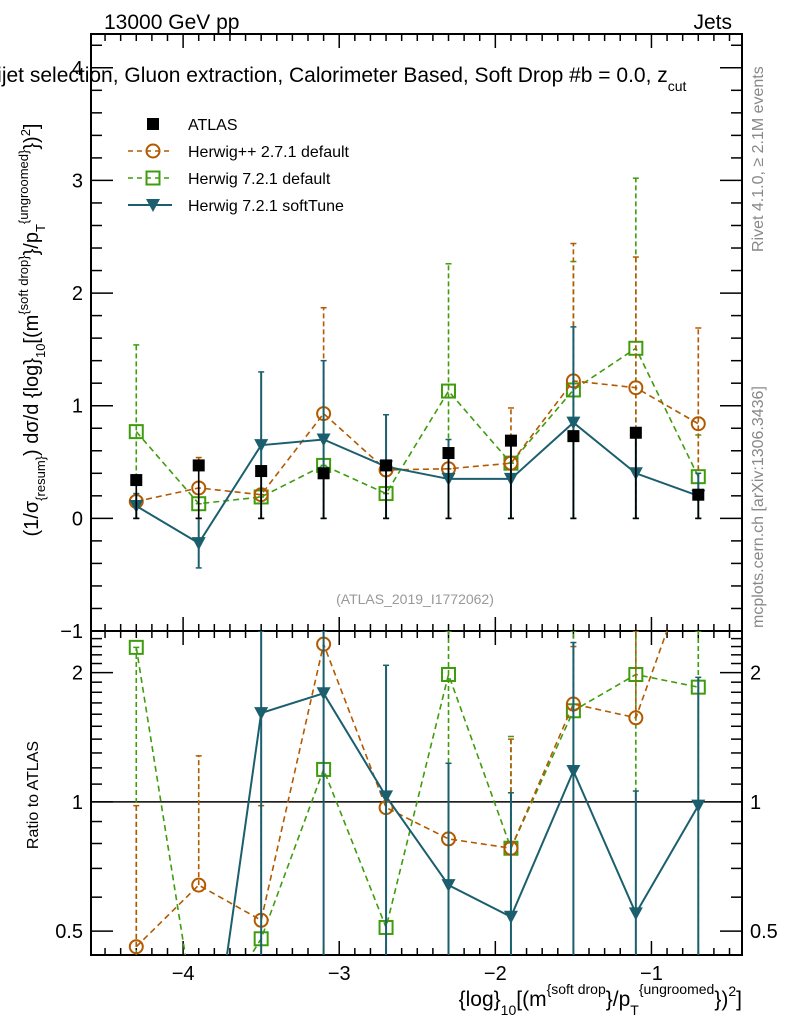 Image resolution: width=786 pixels, height=1024 pixels. Describe the element at coordinates (77, 294) in the screenshot. I see `y-tick-label: 2` at that location.